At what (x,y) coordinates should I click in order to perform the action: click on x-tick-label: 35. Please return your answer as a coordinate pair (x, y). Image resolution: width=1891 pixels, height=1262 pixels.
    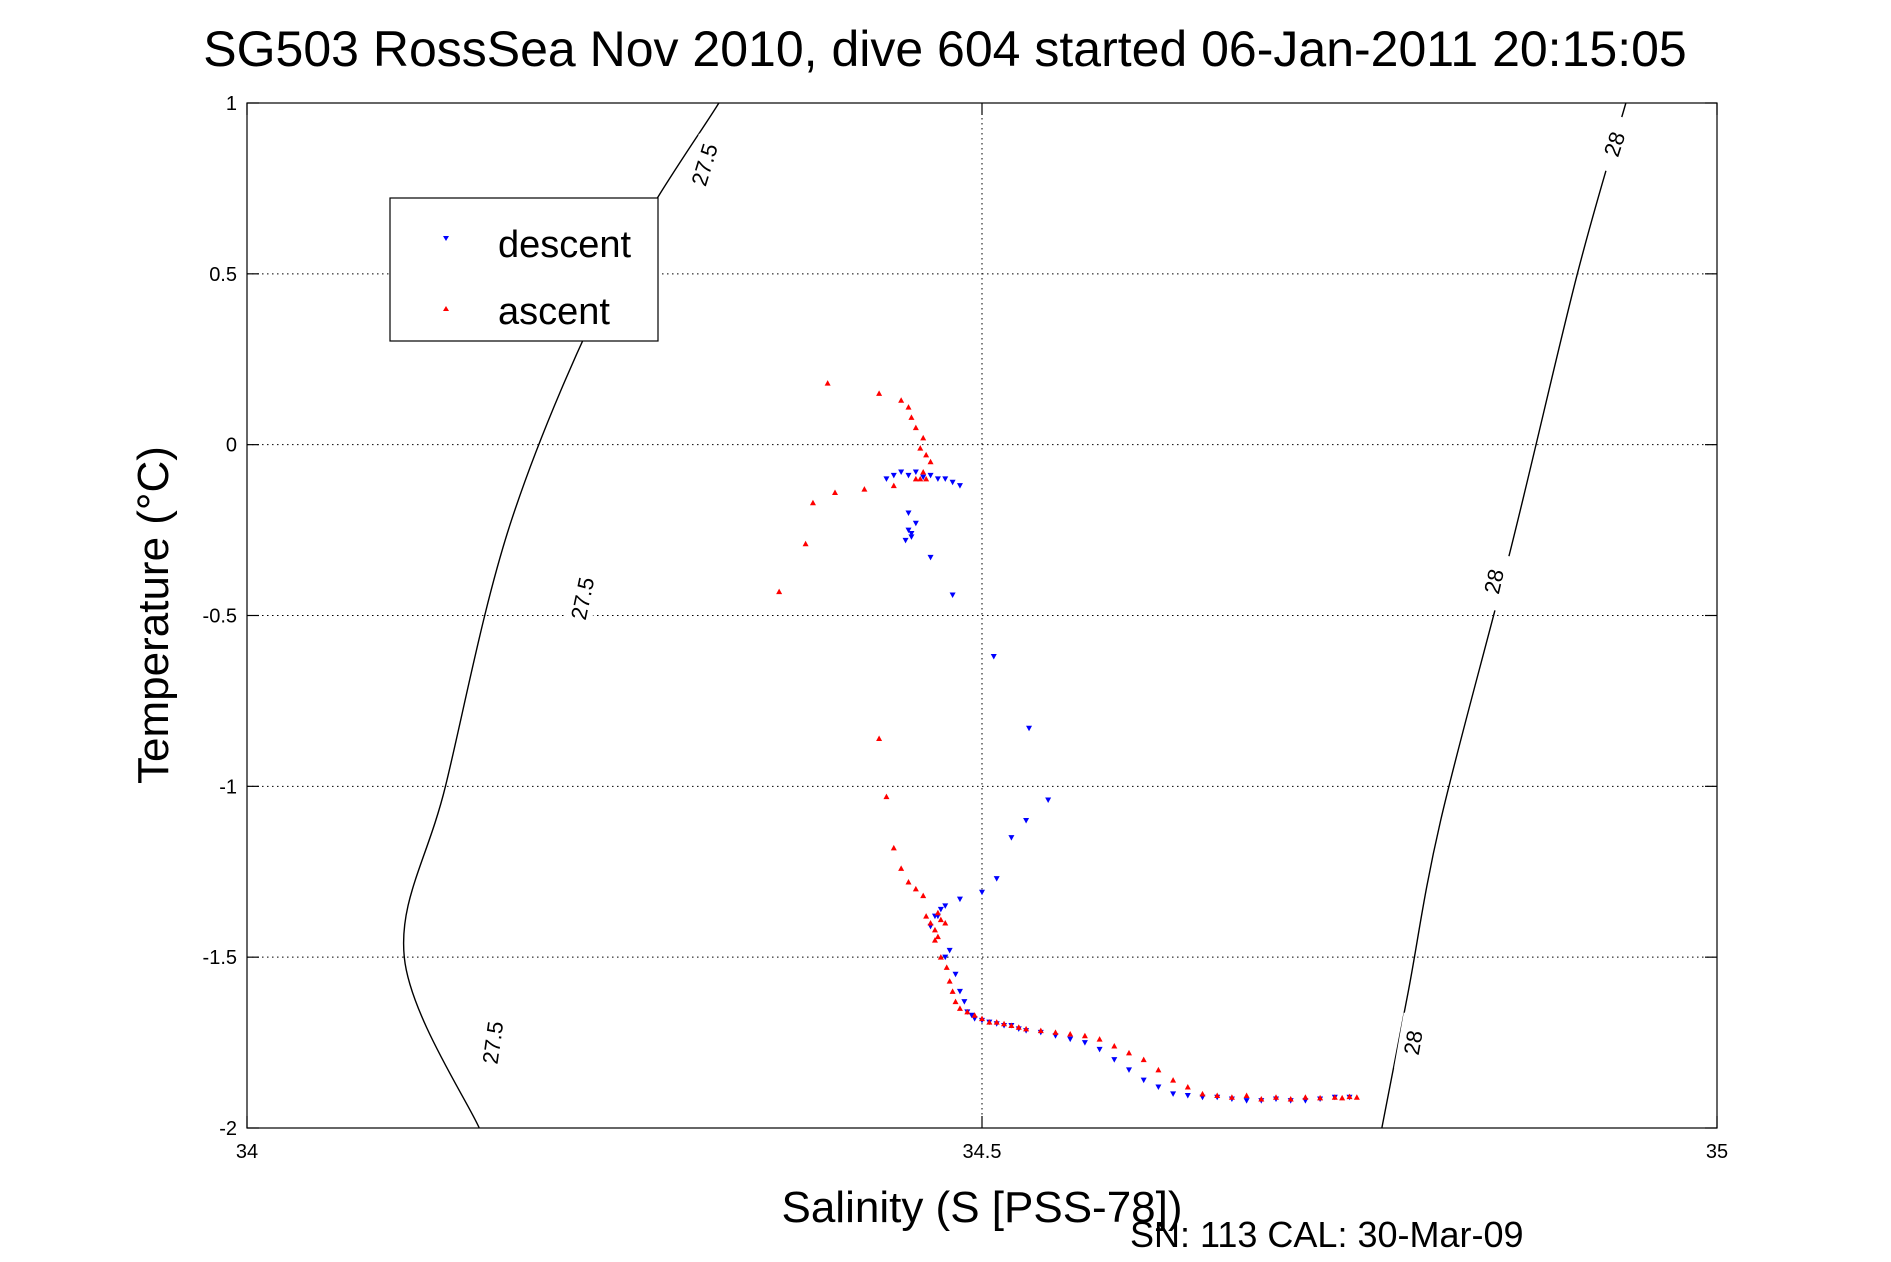
    Looking at the image, I should click on (1717, 1152).